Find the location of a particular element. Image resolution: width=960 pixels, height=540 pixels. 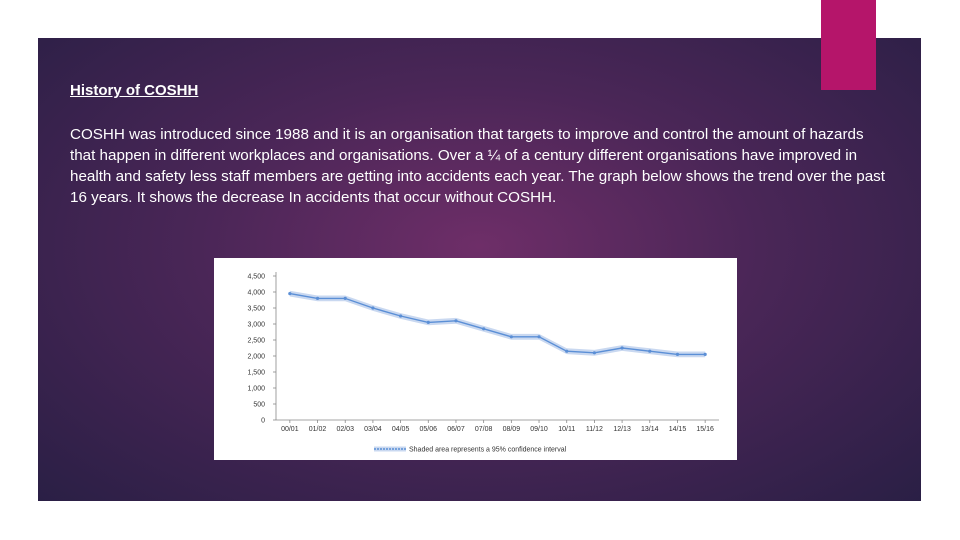

x-tick-label: 09/10 is located at coordinates (539, 429).